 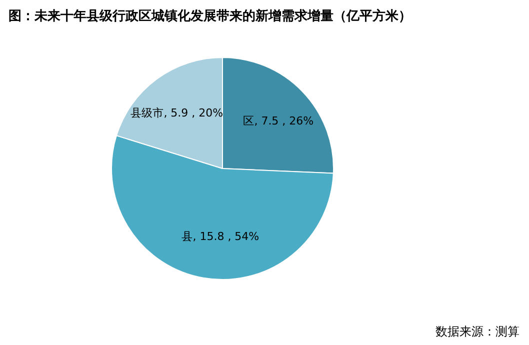 I want to click on data-label: , 7.5 , 26%, so click(x=284, y=121).